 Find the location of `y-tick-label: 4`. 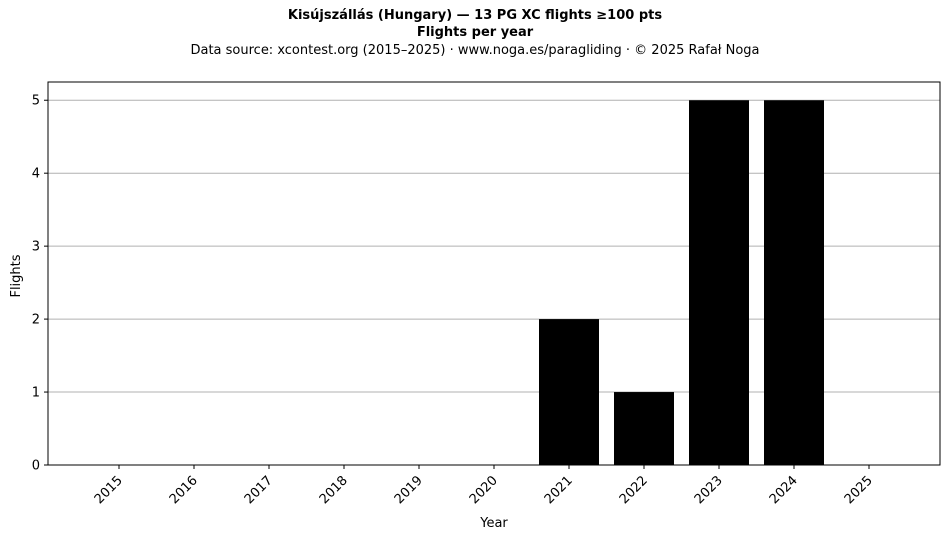

y-tick-label: 4 is located at coordinates (36, 174).